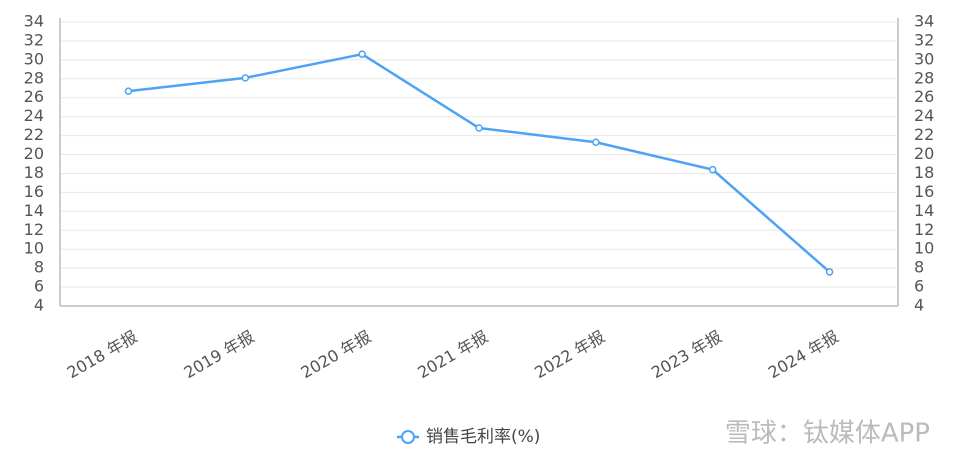 The image size is (960, 462). Describe the element at coordinates (408, 437) in the screenshot. I see `legend-marker` at that location.